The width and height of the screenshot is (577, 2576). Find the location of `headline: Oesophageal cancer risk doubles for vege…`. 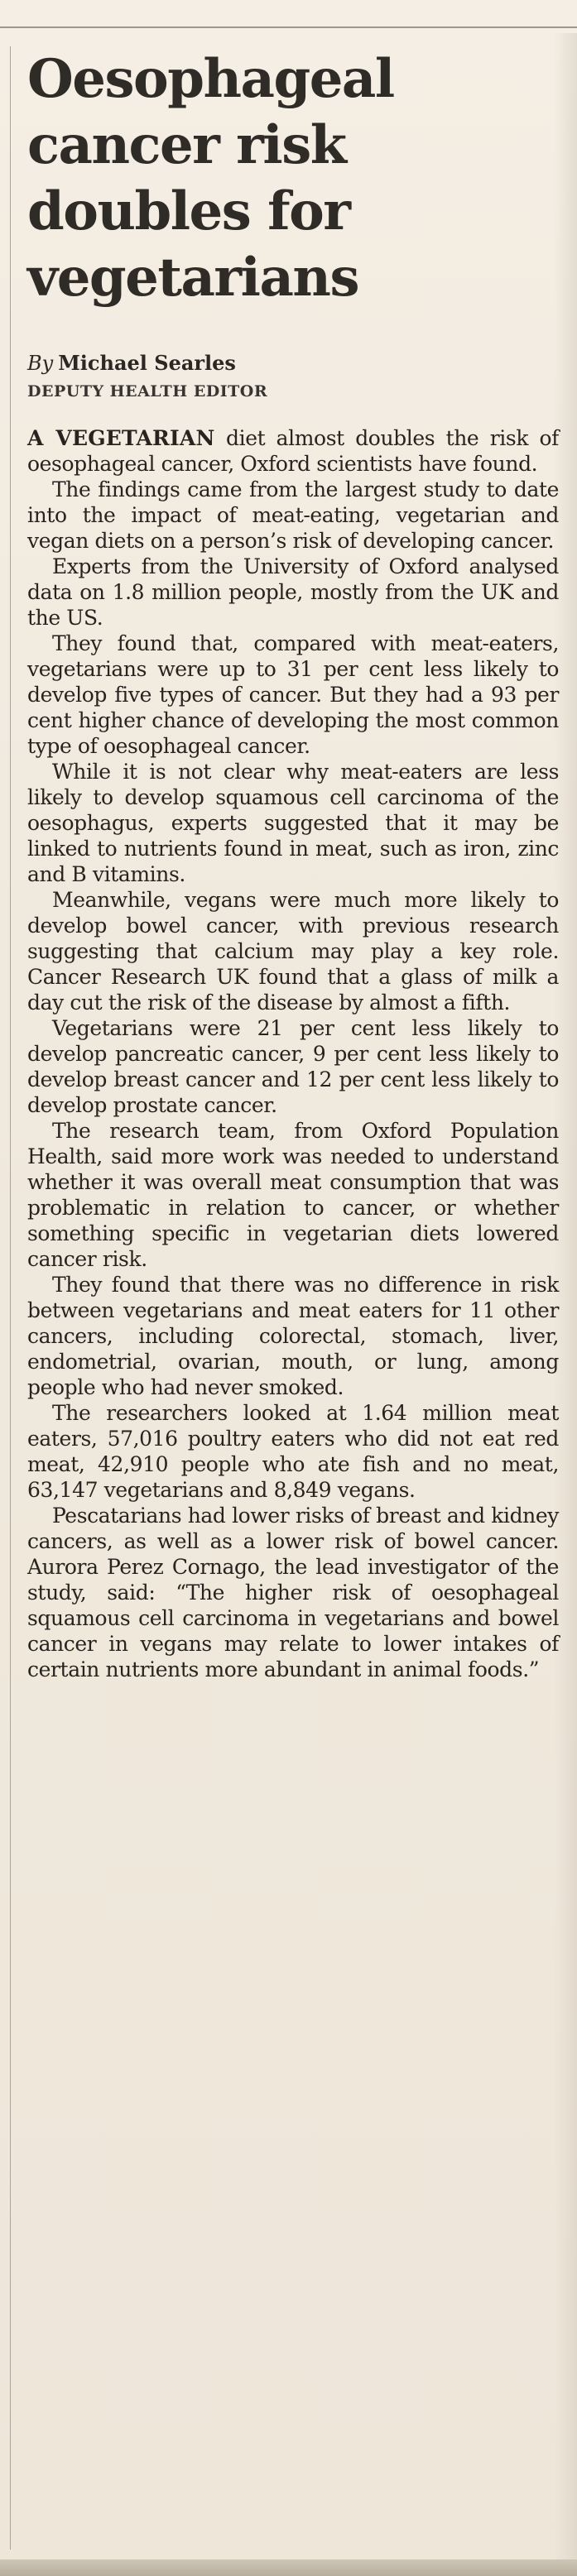

headline: Oesophageal cancer risk doubles for vege… is located at coordinates (211, 179).